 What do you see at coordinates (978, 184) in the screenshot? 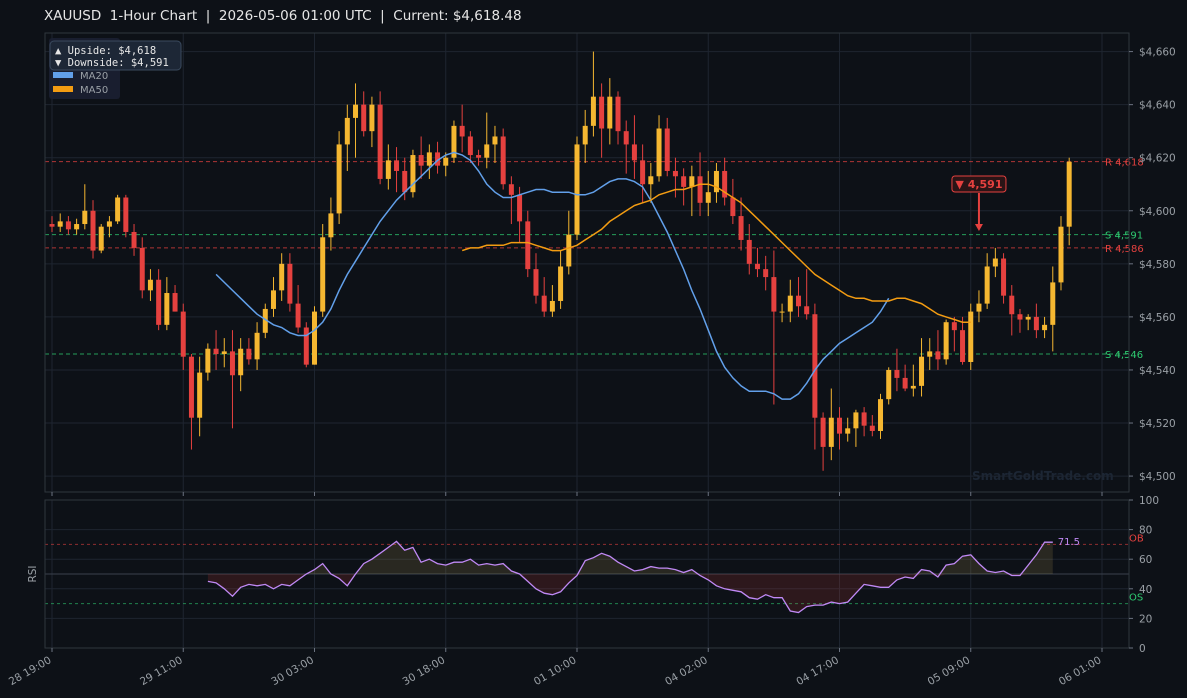
I see `signal-label: ▼ 4,591` at bounding box center [978, 184].